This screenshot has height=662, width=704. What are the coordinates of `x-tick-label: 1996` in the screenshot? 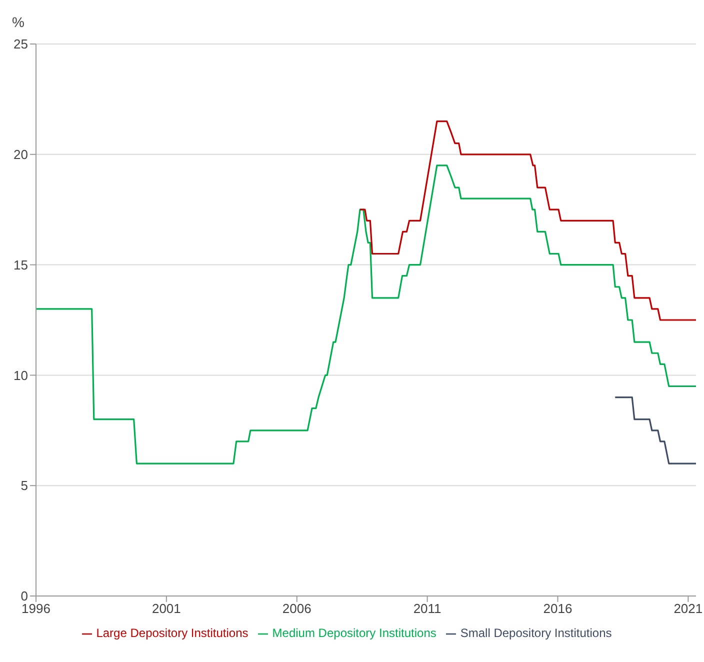 It's located at (36, 608).